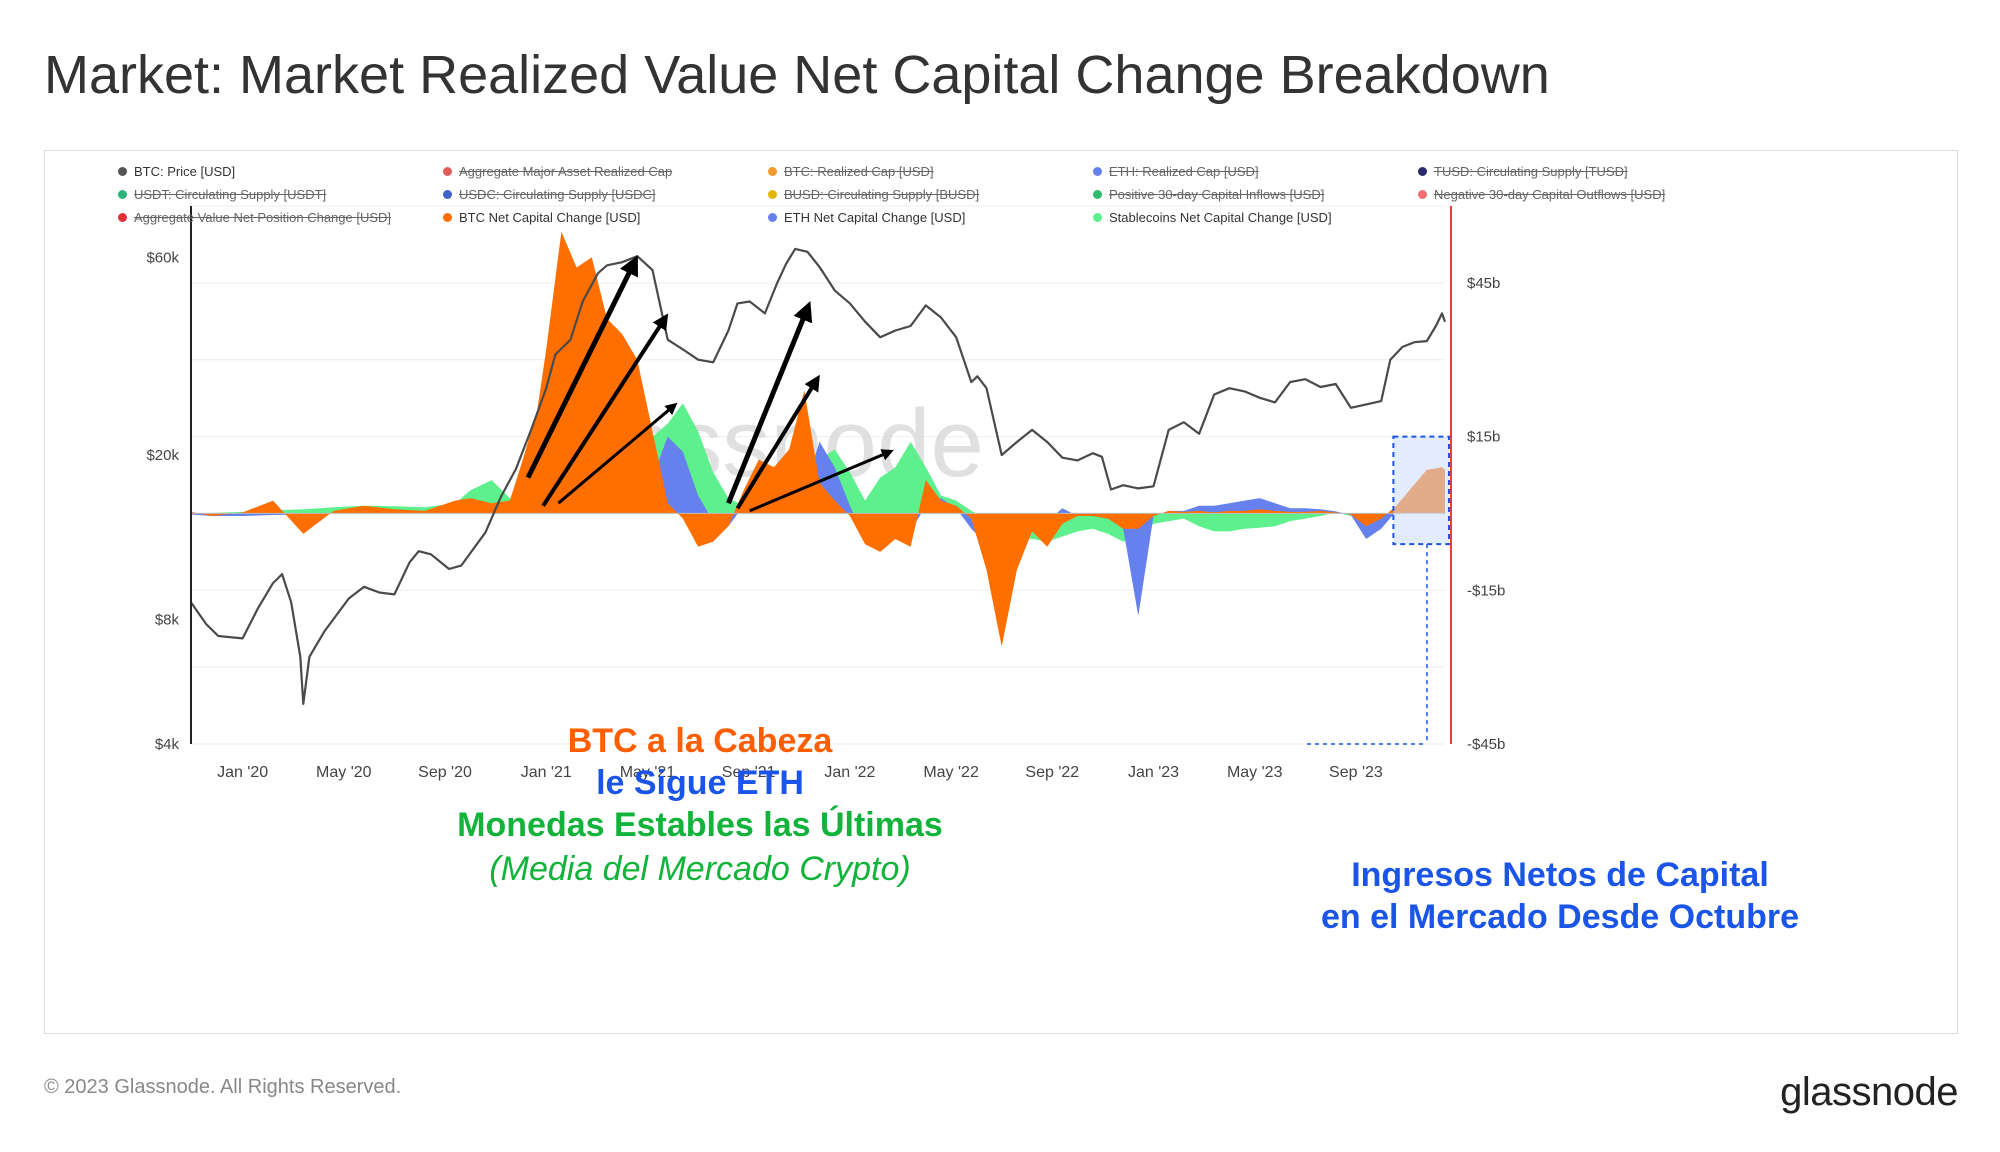  What do you see at coordinates (1541, 194) in the screenshot?
I see `legend-item-negative-outflows: Negative 30-day Capital Outflows [USD]` at bounding box center [1541, 194].